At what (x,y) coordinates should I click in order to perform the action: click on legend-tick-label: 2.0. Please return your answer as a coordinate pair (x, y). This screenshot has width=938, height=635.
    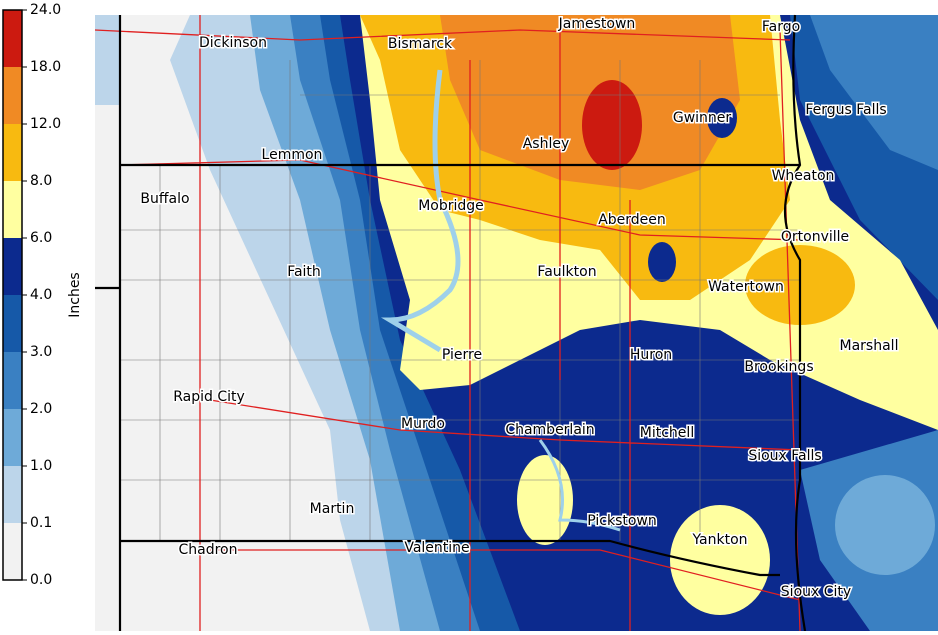
    Looking at the image, I should click on (41, 409).